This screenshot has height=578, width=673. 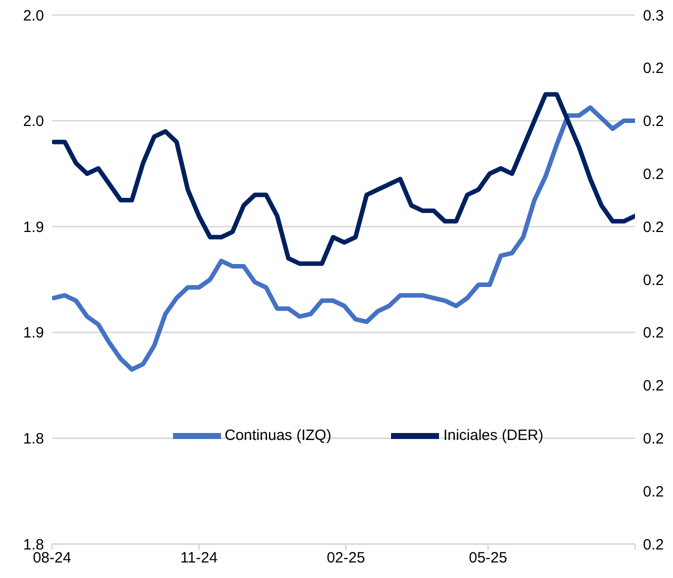 I want to click on legend-label: Continuas (IZQ), so click(x=278, y=435).